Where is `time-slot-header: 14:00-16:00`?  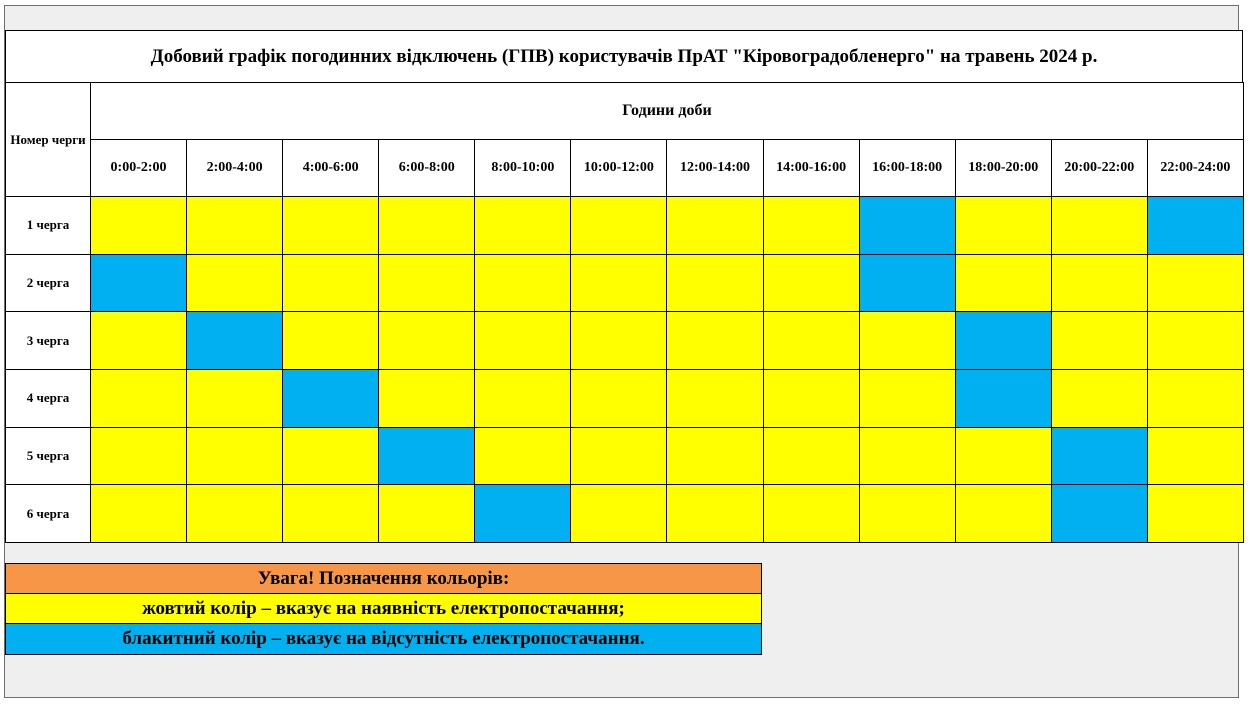 time-slot-header: 14:00-16:00 is located at coordinates (811, 168).